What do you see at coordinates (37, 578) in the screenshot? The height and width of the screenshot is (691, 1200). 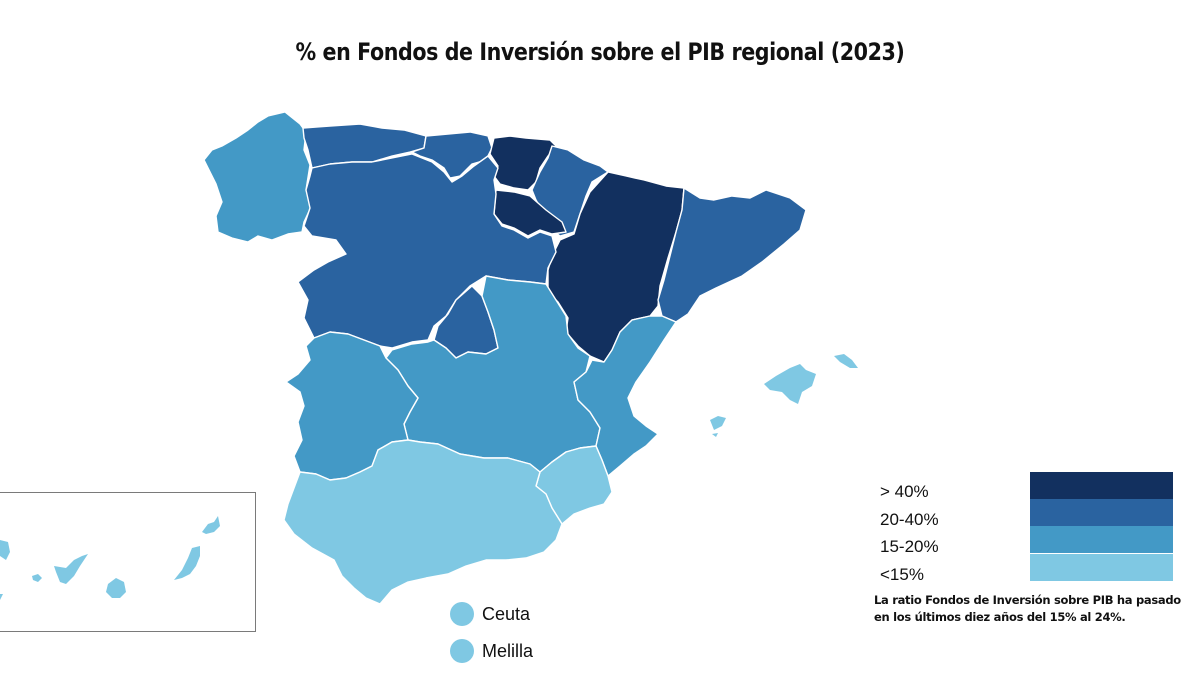 I see `region-la-gomera` at bounding box center [37, 578].